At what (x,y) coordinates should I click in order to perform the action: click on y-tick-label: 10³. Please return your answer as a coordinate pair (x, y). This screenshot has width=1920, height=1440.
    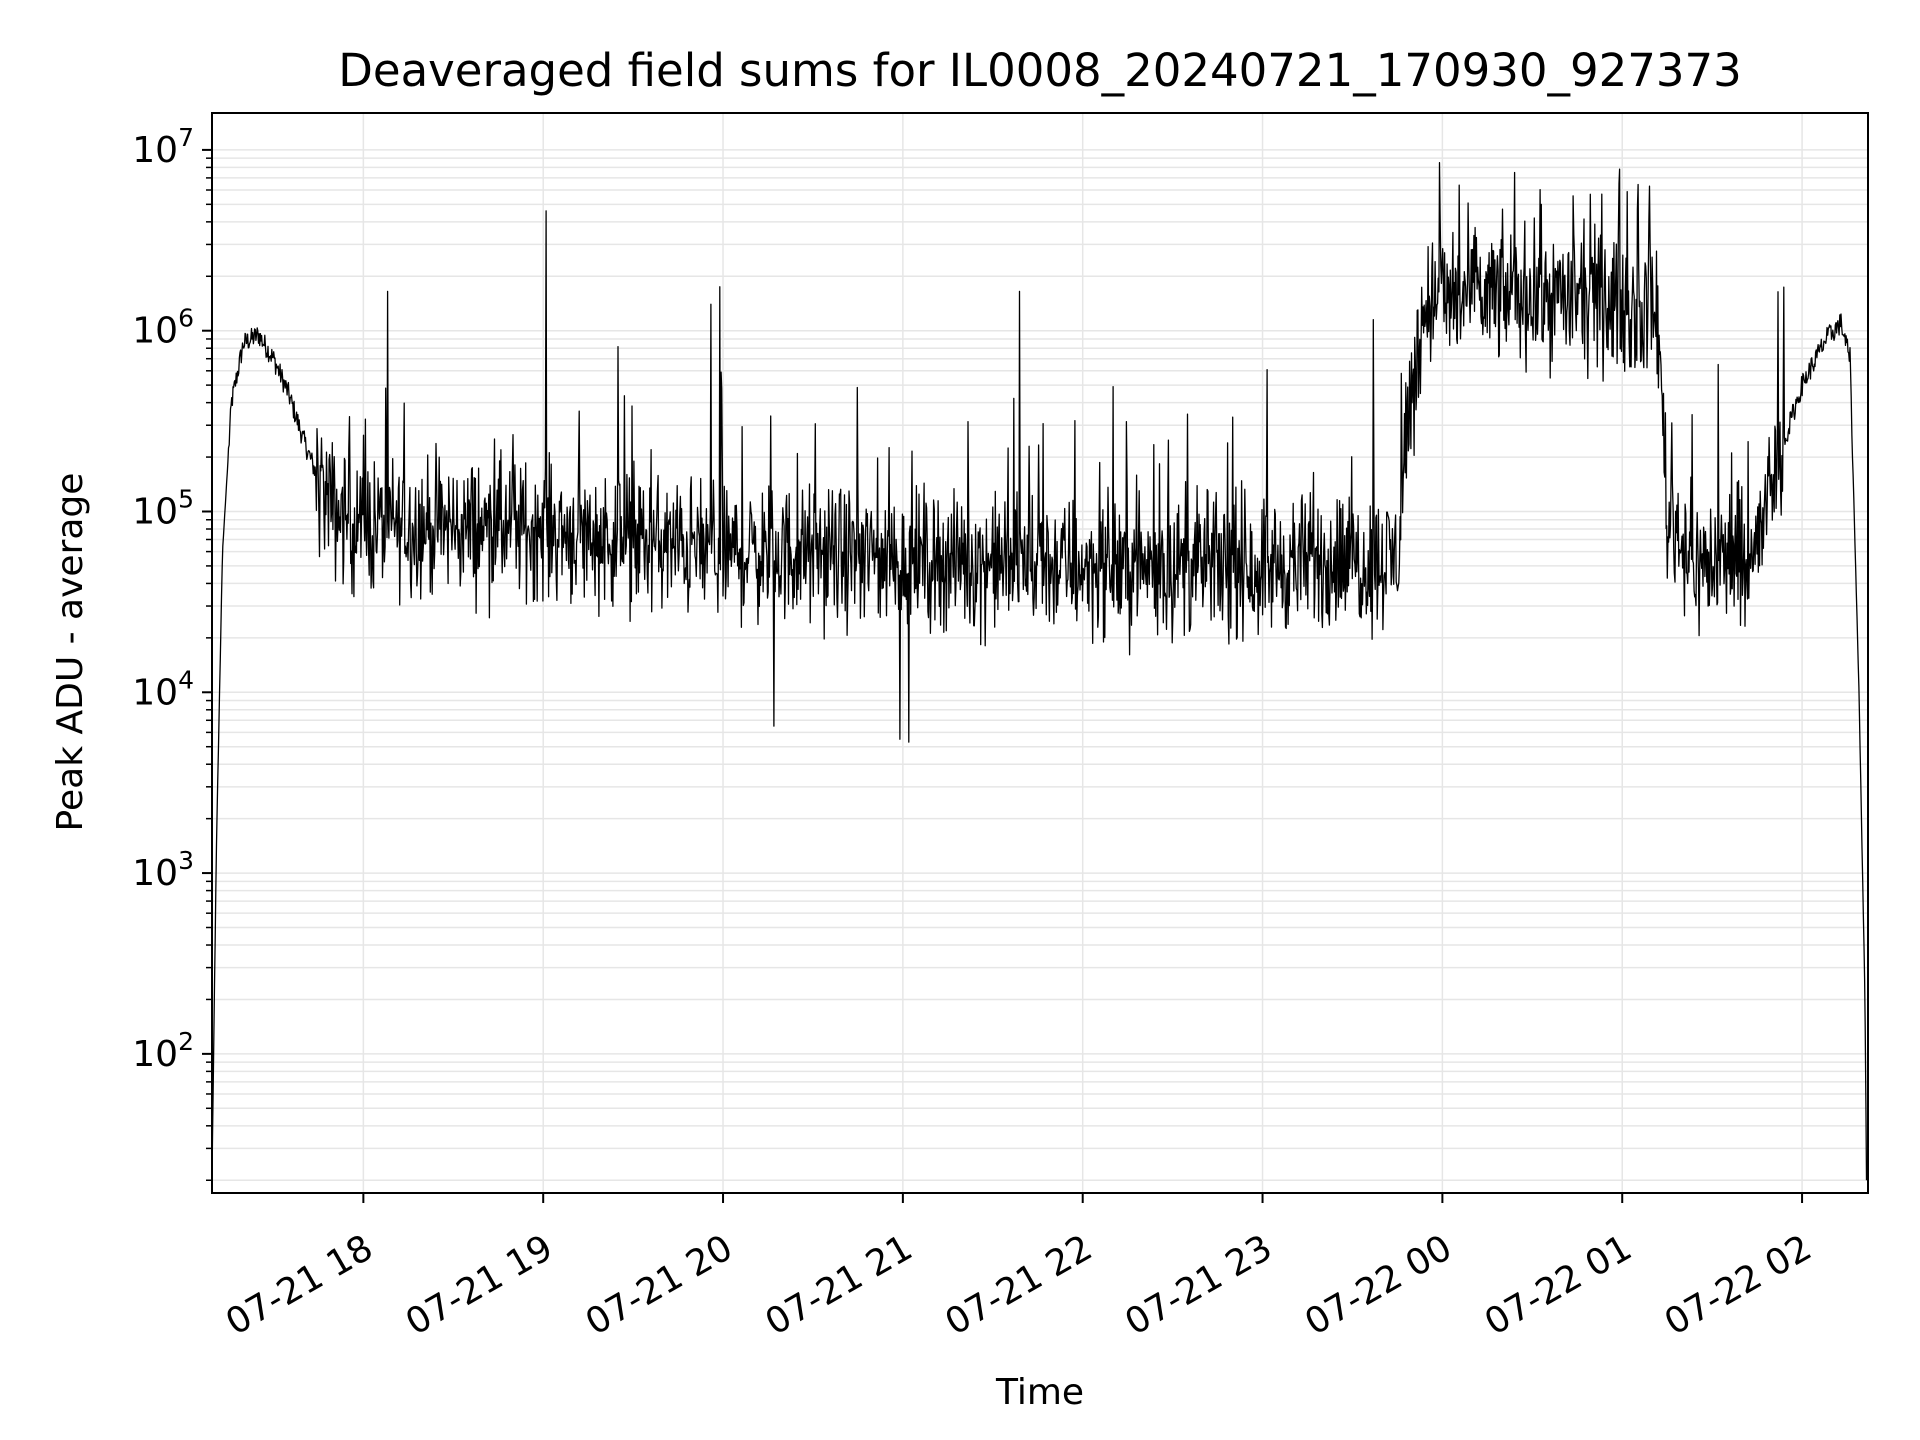
    Looking at the image, I should click on (163, 870).